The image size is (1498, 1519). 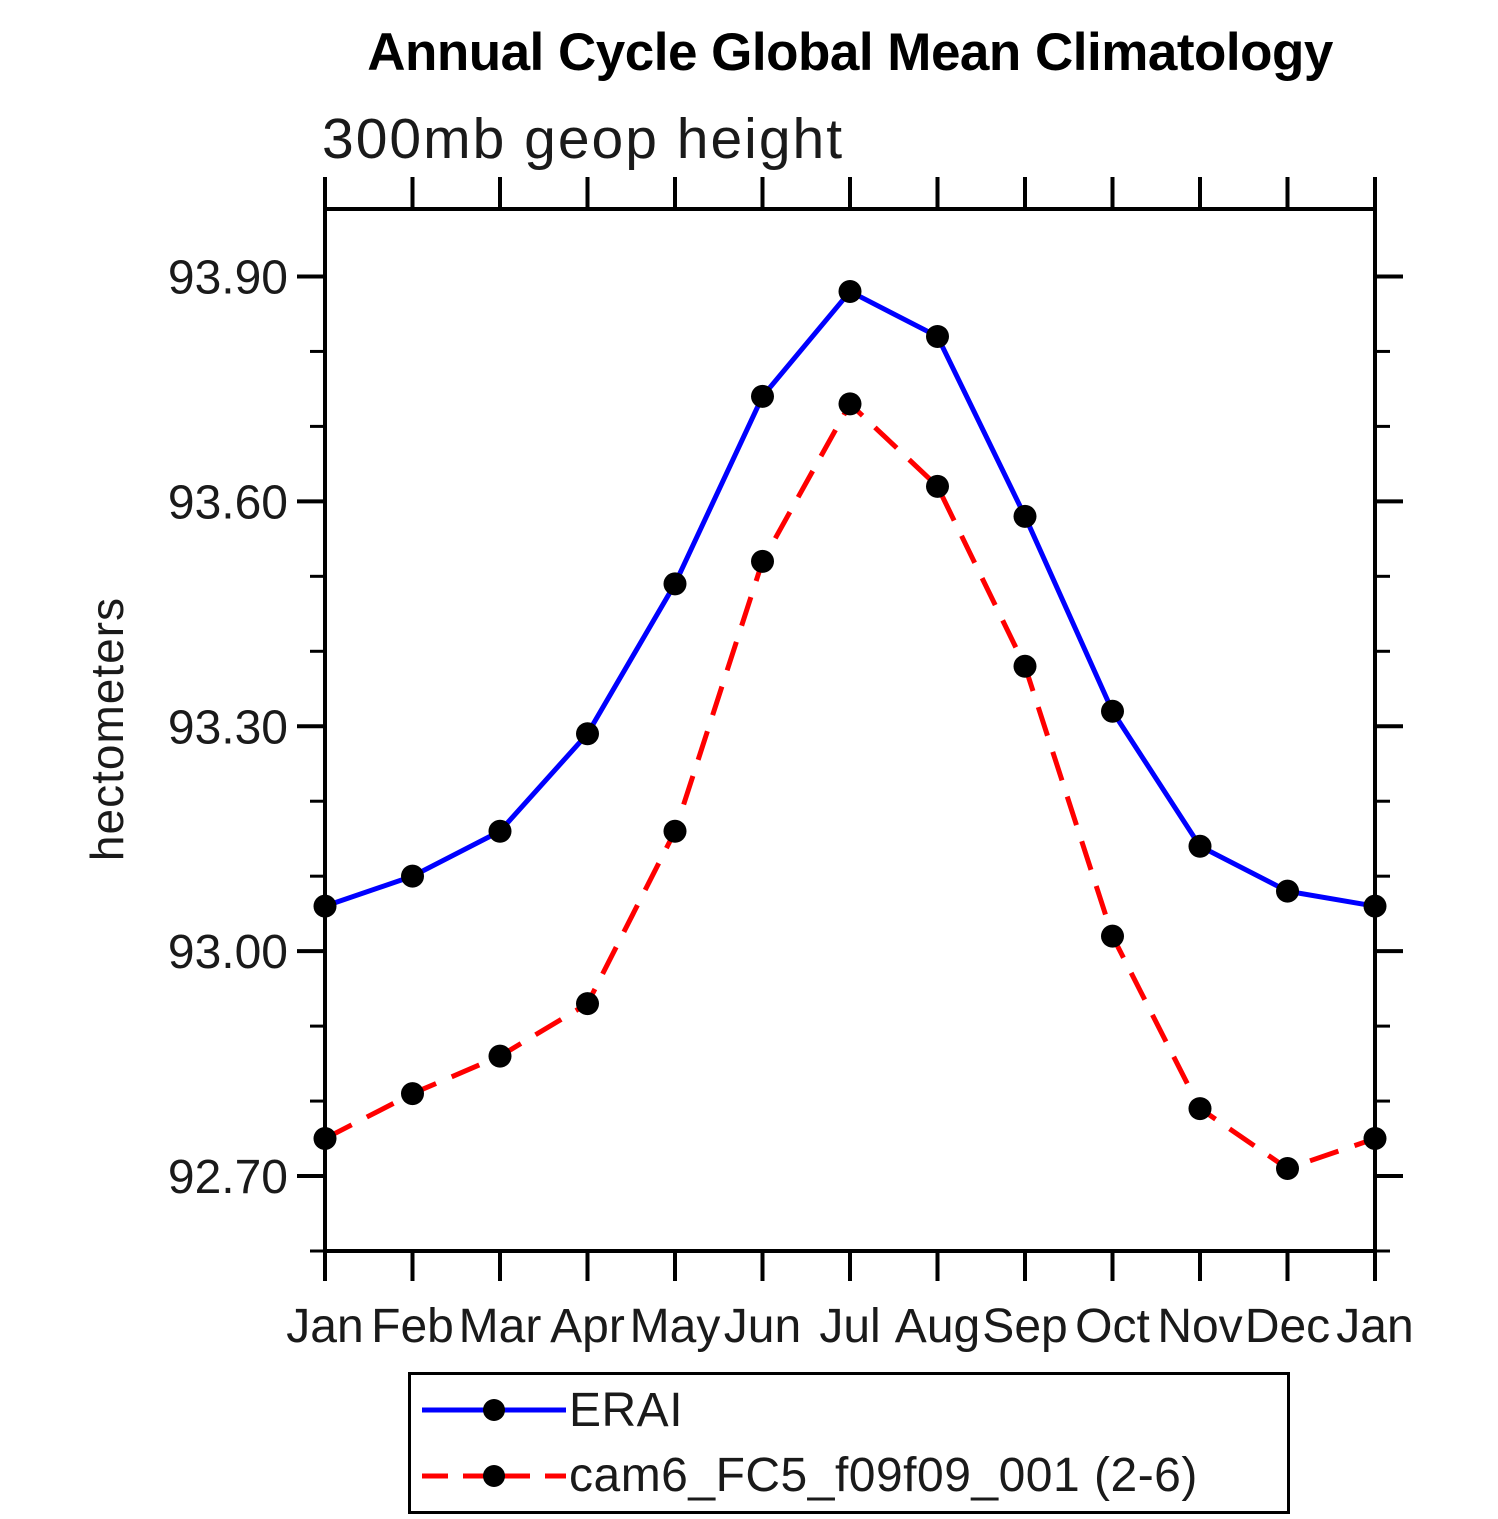 I want to click on x-tick-label: Mar, so click(x=500, y=1326).